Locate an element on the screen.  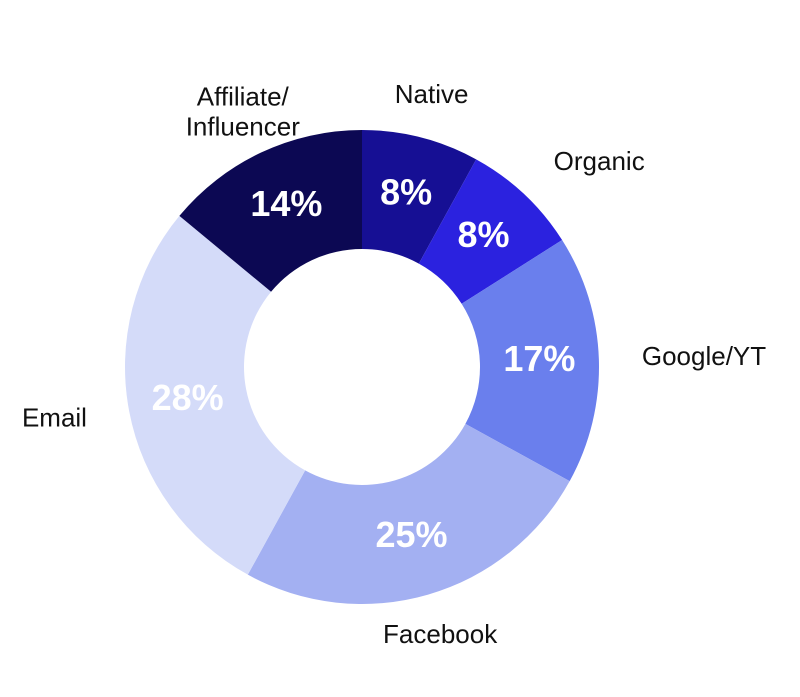
value-label: 25% is located at coordinates (411, 534).